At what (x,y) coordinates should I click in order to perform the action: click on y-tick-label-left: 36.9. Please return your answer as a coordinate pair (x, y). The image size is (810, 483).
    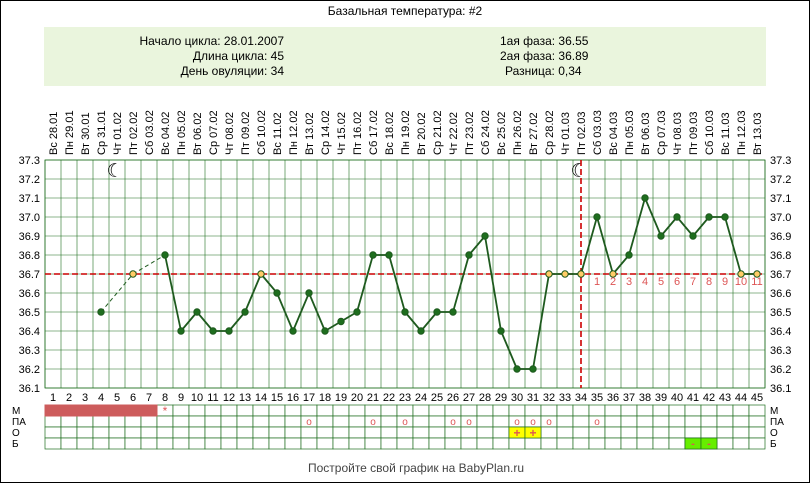
    Looking at the image, I should click on (29, 237).